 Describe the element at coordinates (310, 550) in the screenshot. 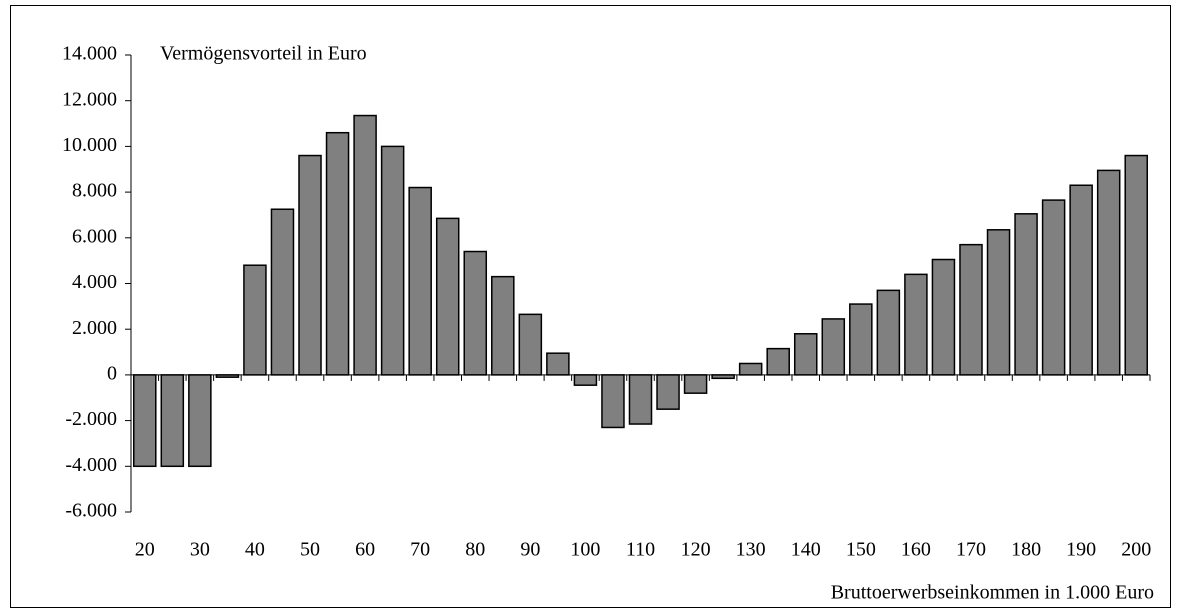

I see `x-tick-label: 50` at that location.